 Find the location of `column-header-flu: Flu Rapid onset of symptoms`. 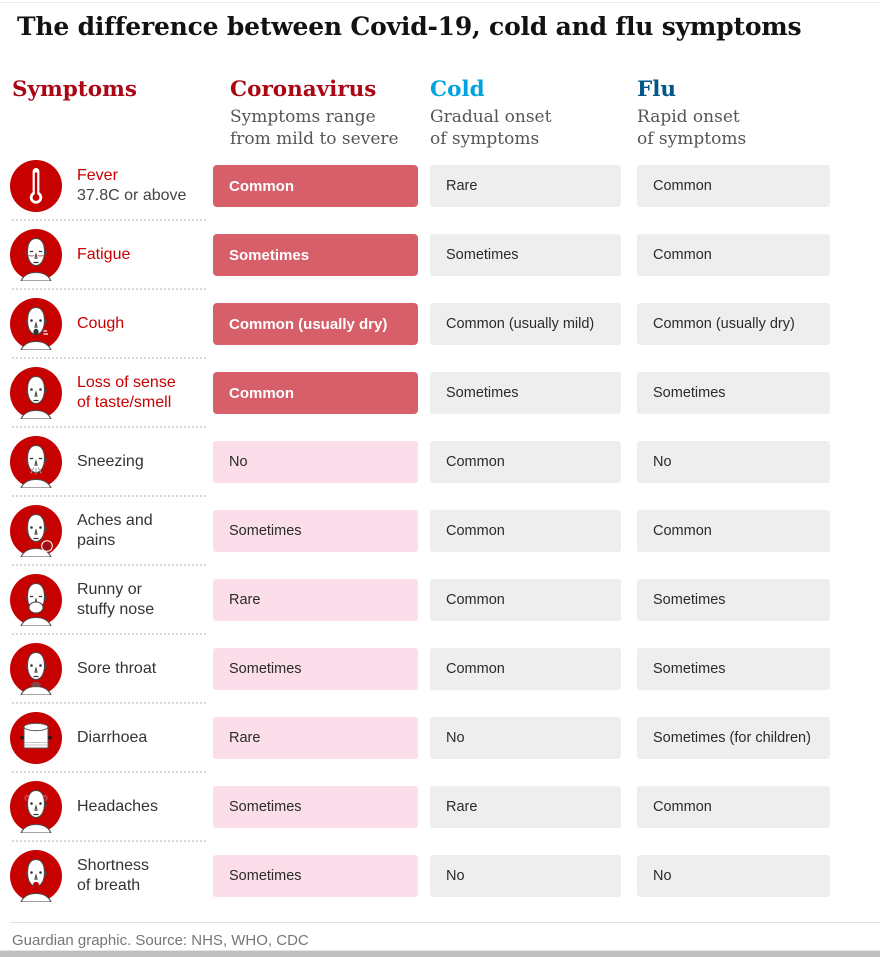

column-header-flu: Flu Rapid onset of symptoms is located at coordinates (733, 114).